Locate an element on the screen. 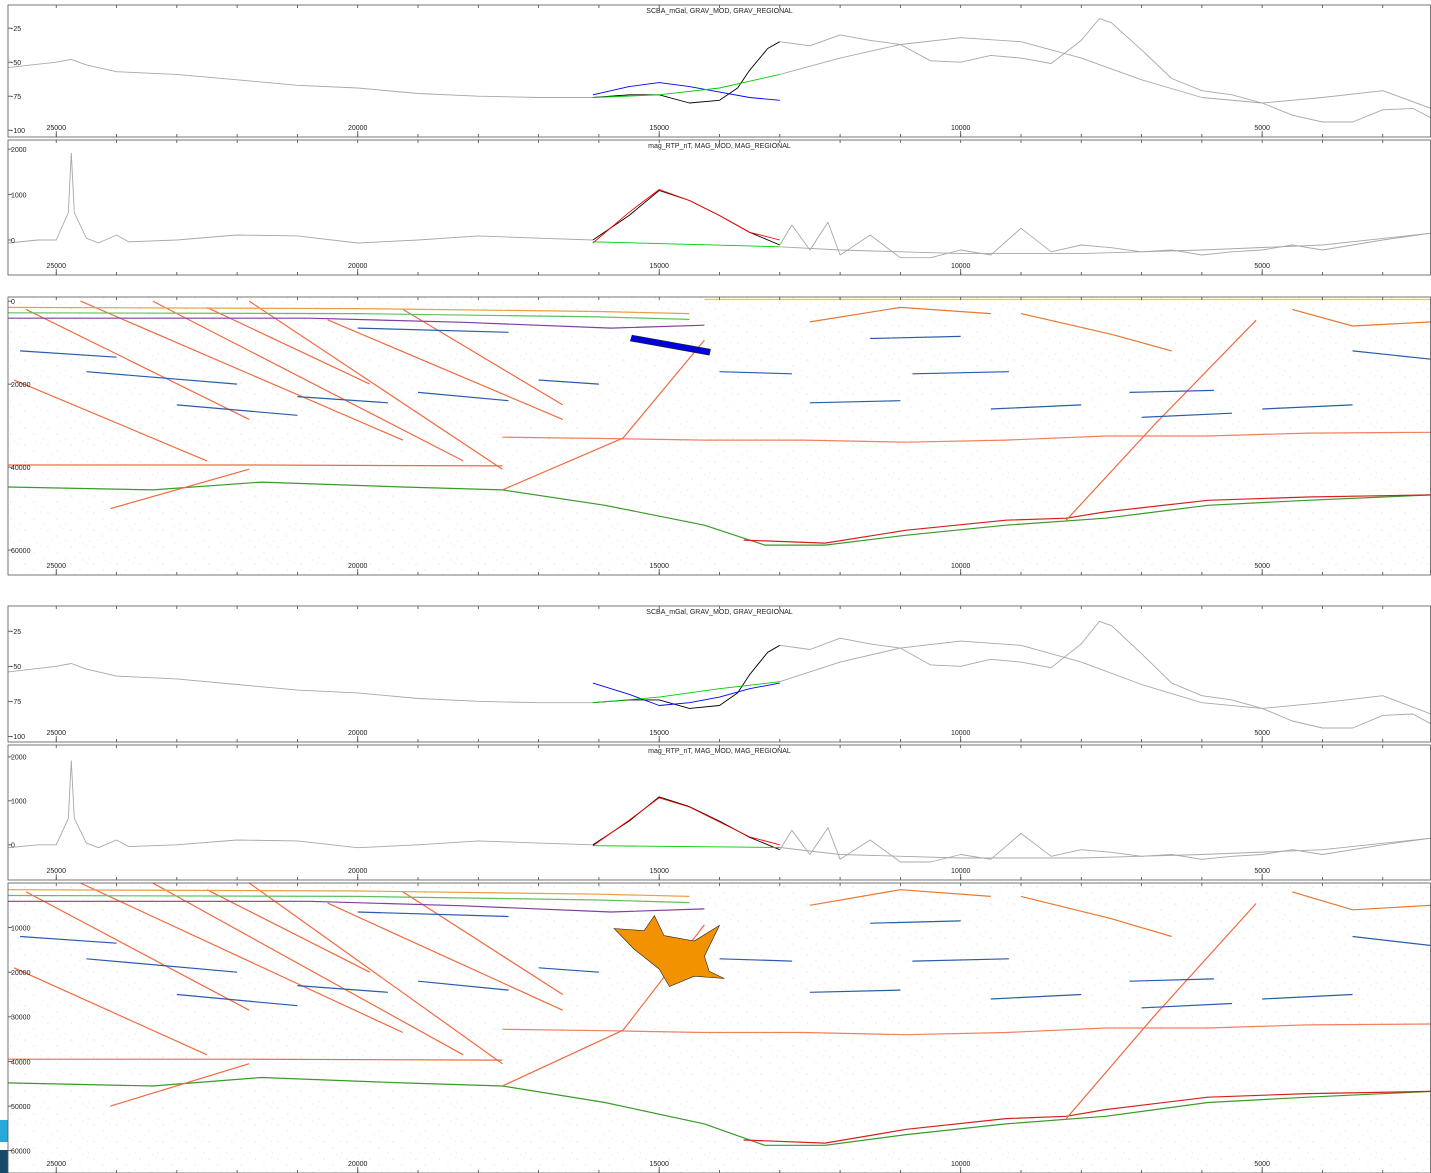  y-tick-label: 40000 is located at coordinates (21, 468).